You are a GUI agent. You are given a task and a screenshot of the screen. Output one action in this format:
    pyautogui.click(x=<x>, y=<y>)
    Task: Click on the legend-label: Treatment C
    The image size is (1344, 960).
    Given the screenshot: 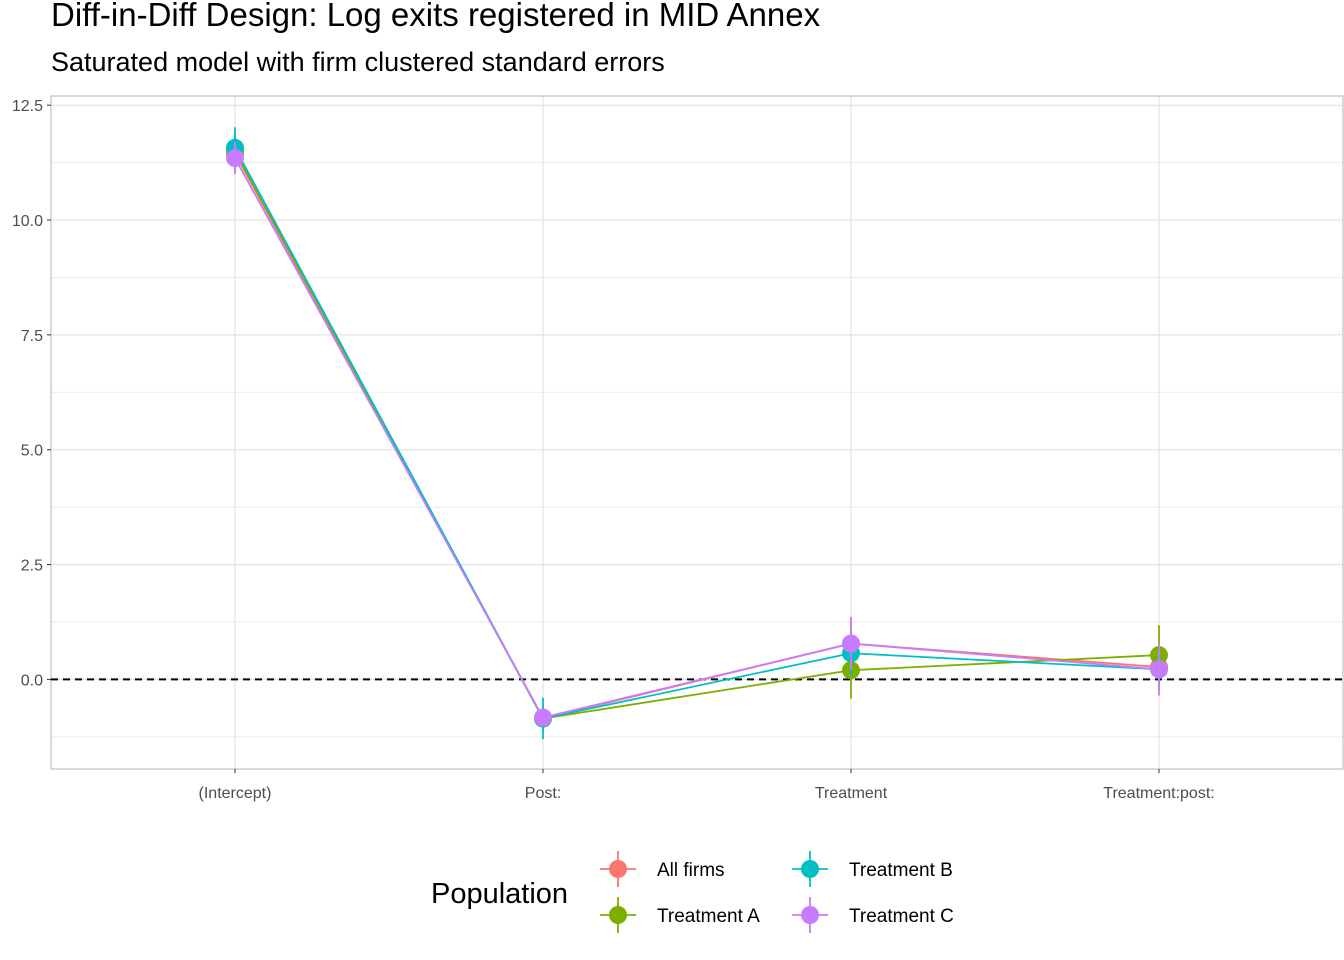 What is the action you would take?
    pyautogui.click(x=901, y=916)
    